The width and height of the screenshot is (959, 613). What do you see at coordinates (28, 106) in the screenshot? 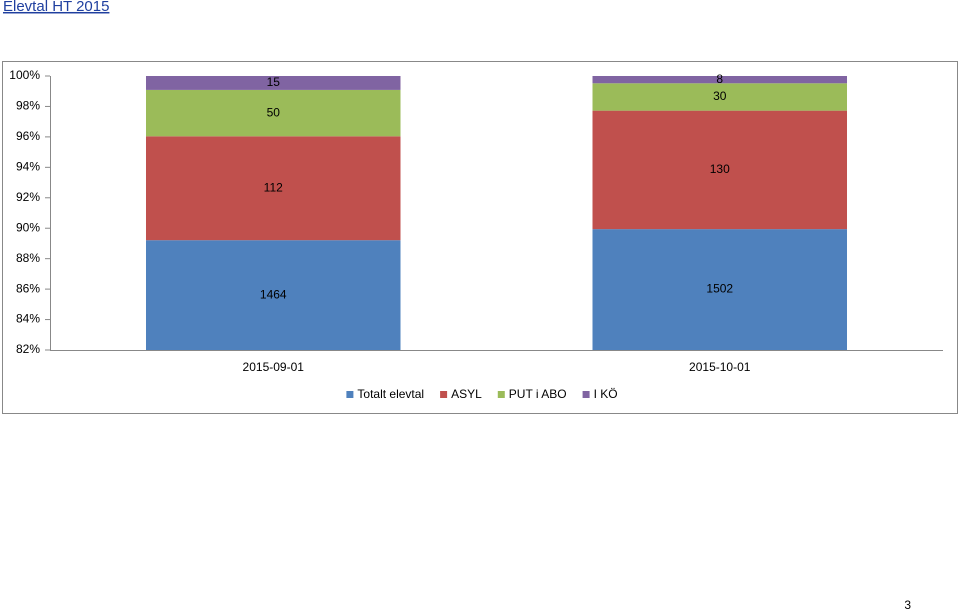
I see `y-tick-label: 98%` at bounding box center [28, 106].